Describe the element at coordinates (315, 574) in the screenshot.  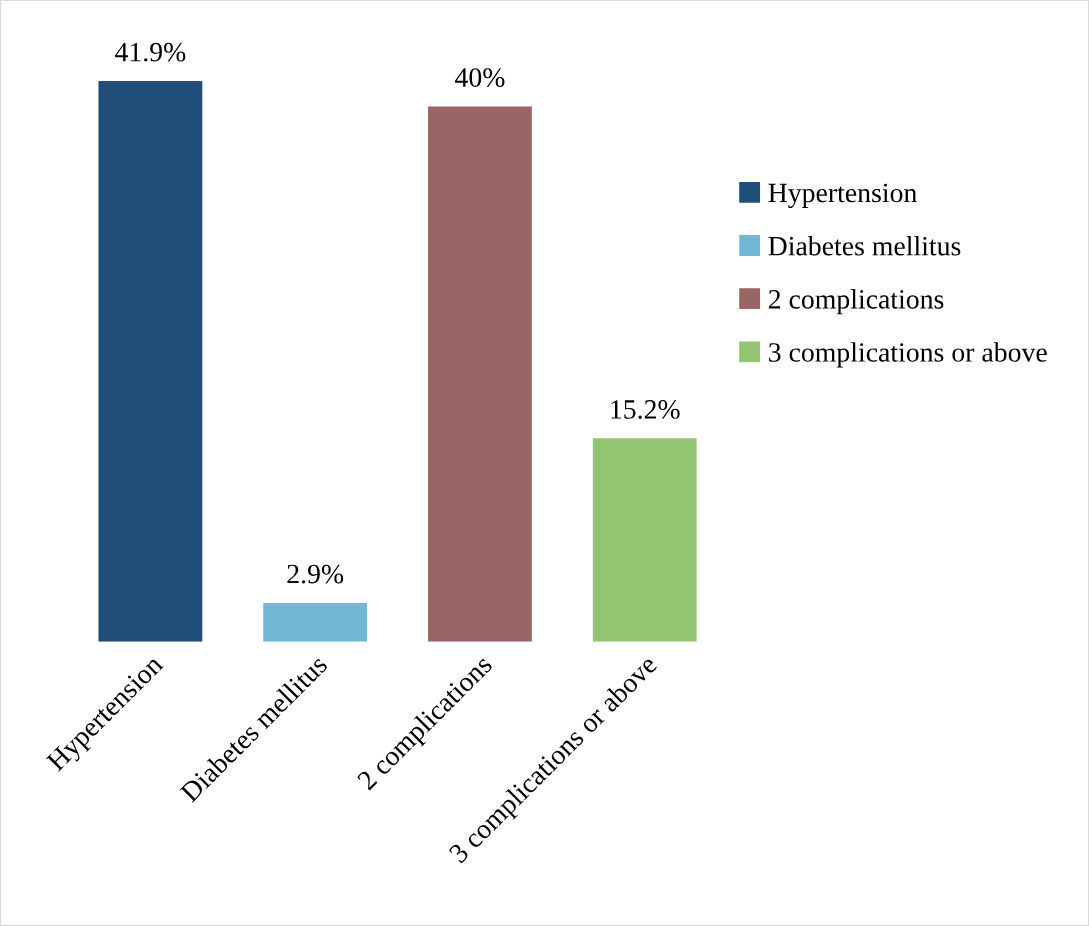
I see `data-label: 2.9%` at that location.